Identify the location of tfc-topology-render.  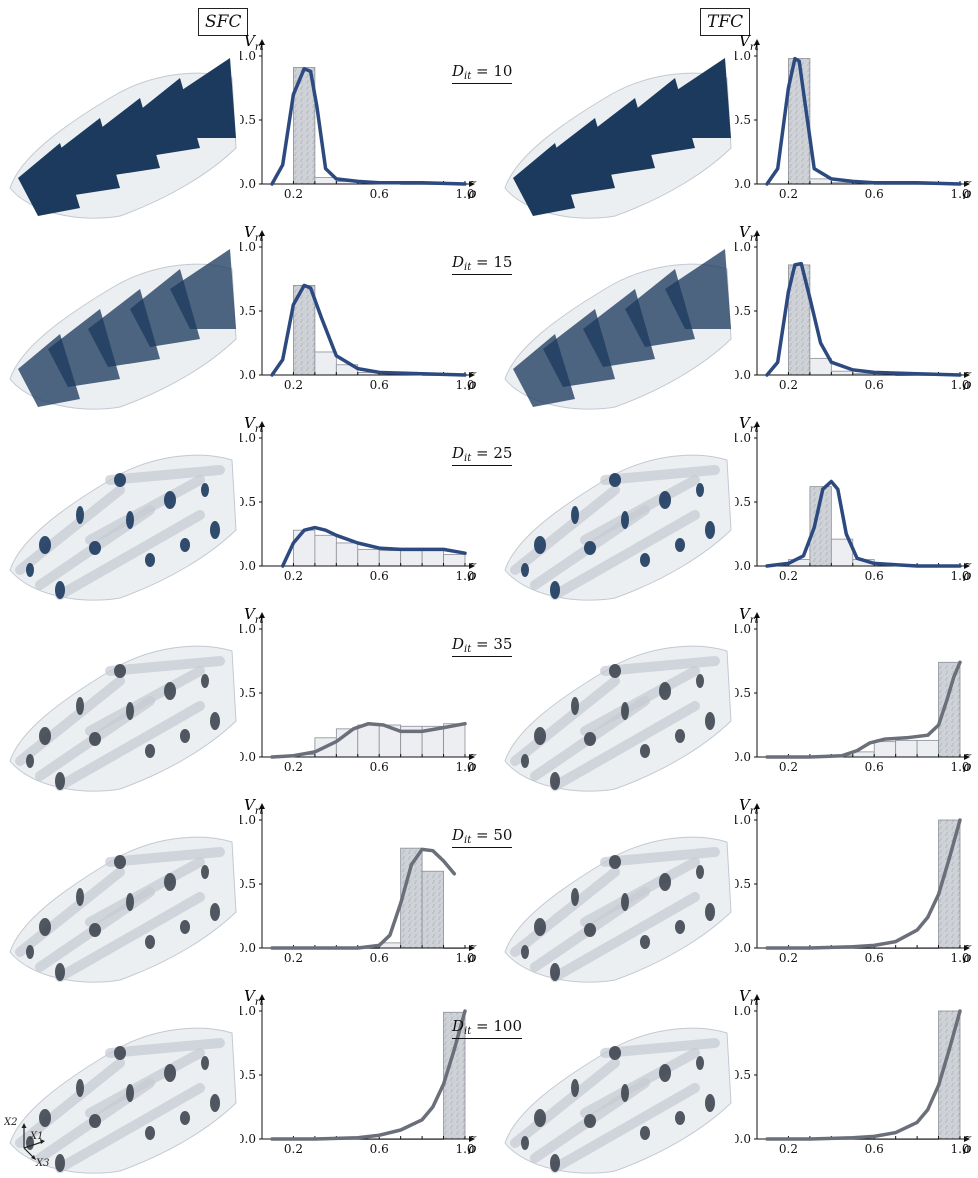
(618, 718).